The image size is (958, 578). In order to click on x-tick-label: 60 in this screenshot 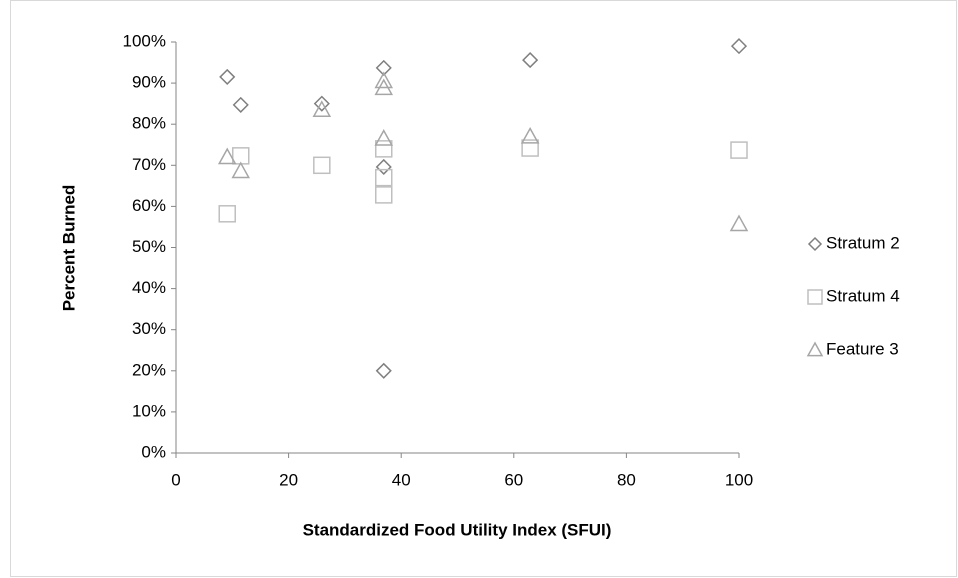, I will do `click(513, 479)`.